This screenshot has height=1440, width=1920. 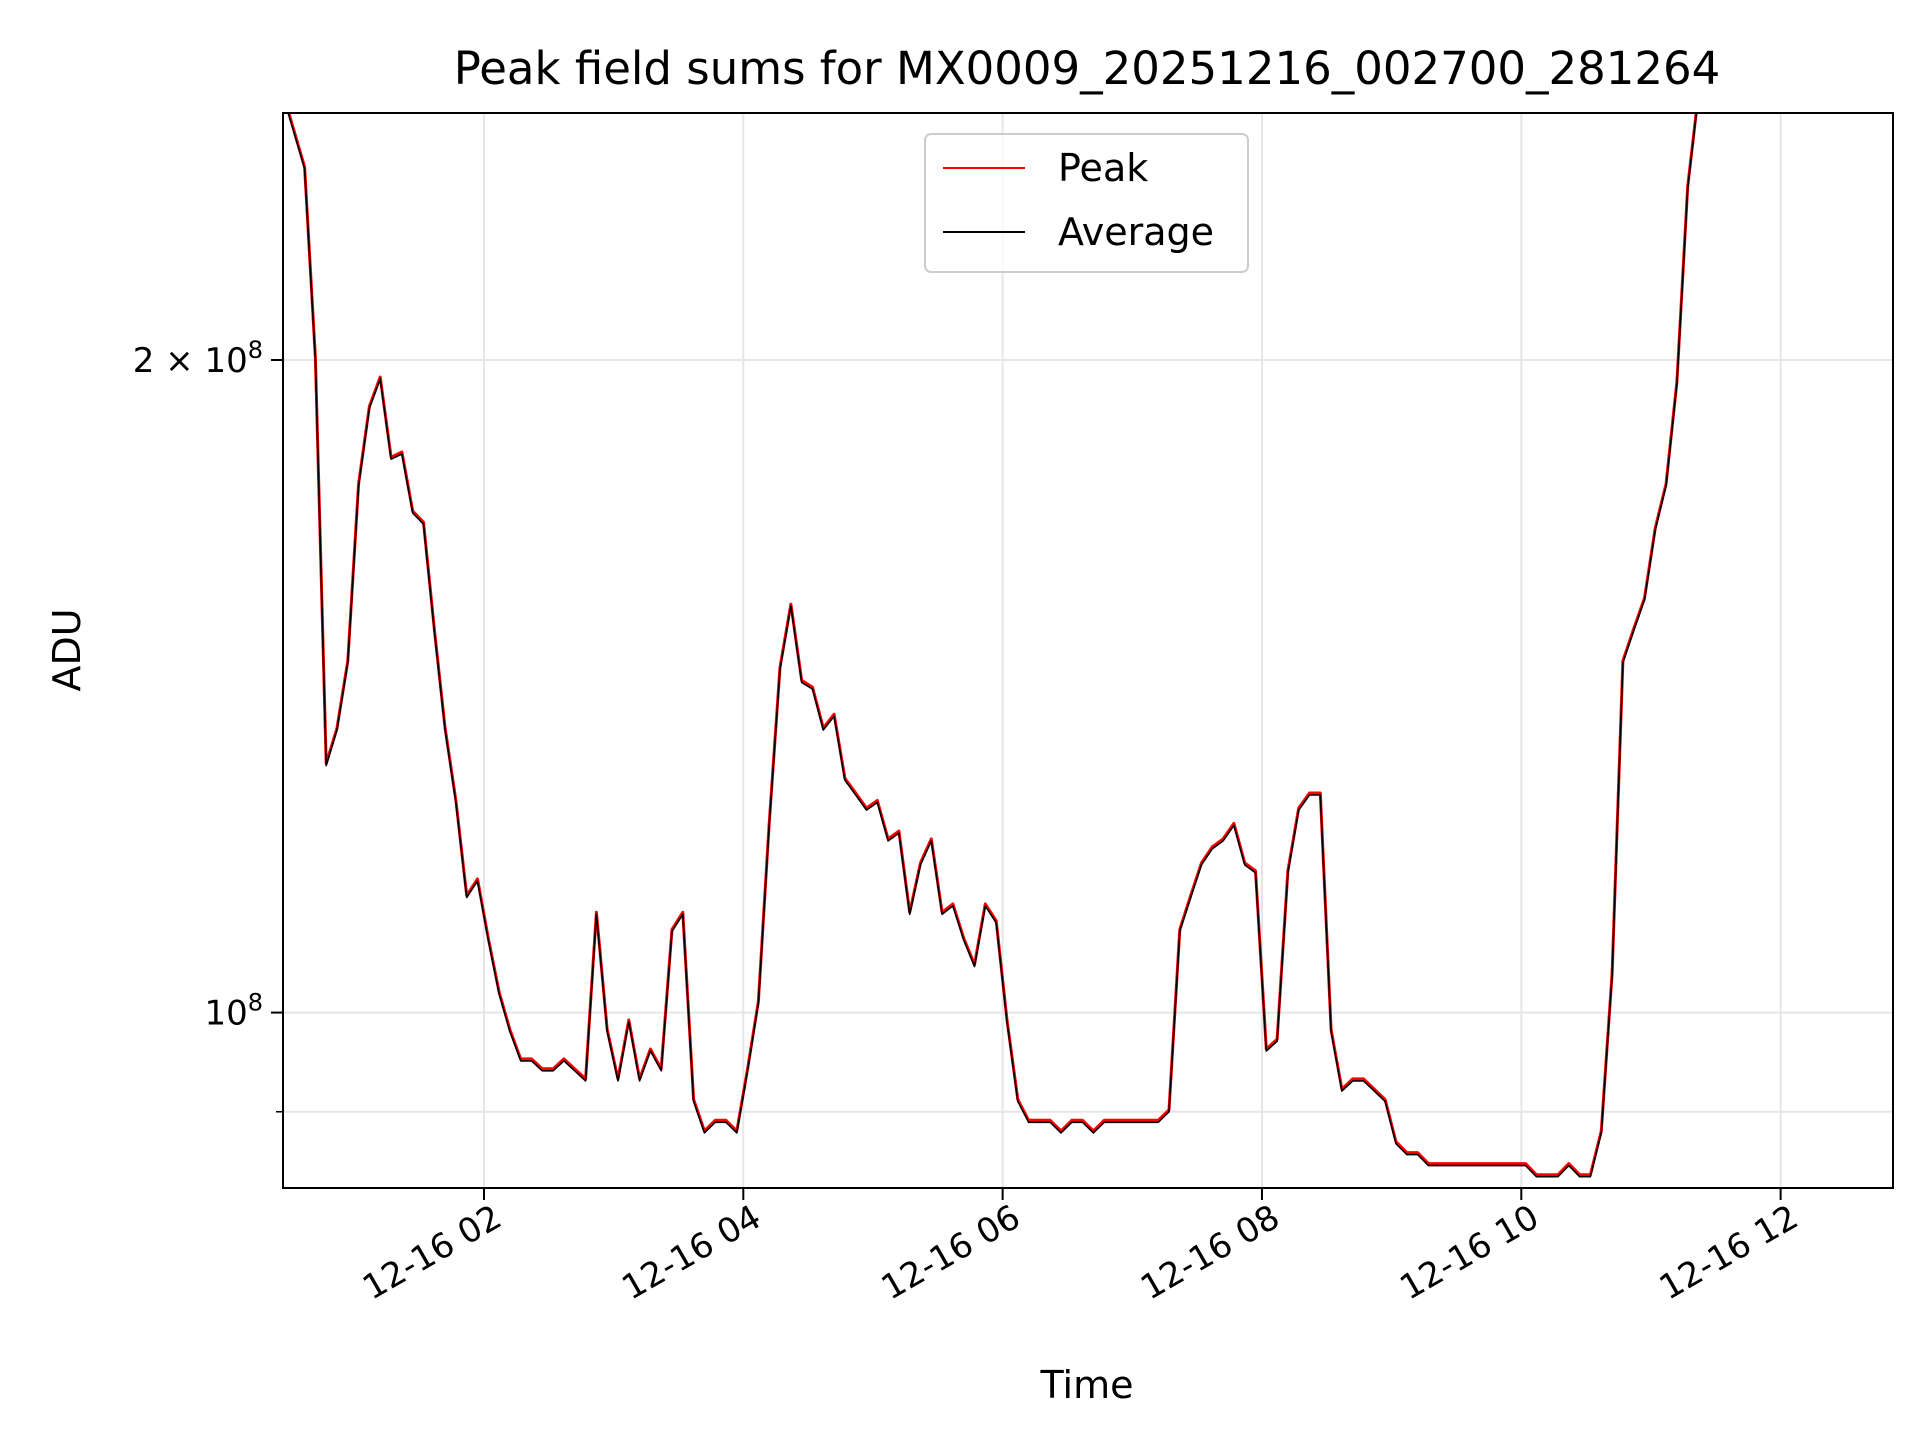 What do you see at coordinates (1136, 232) in the screenshot?
I see `legend-label-average: Average` at bounding box center [1136, 232].